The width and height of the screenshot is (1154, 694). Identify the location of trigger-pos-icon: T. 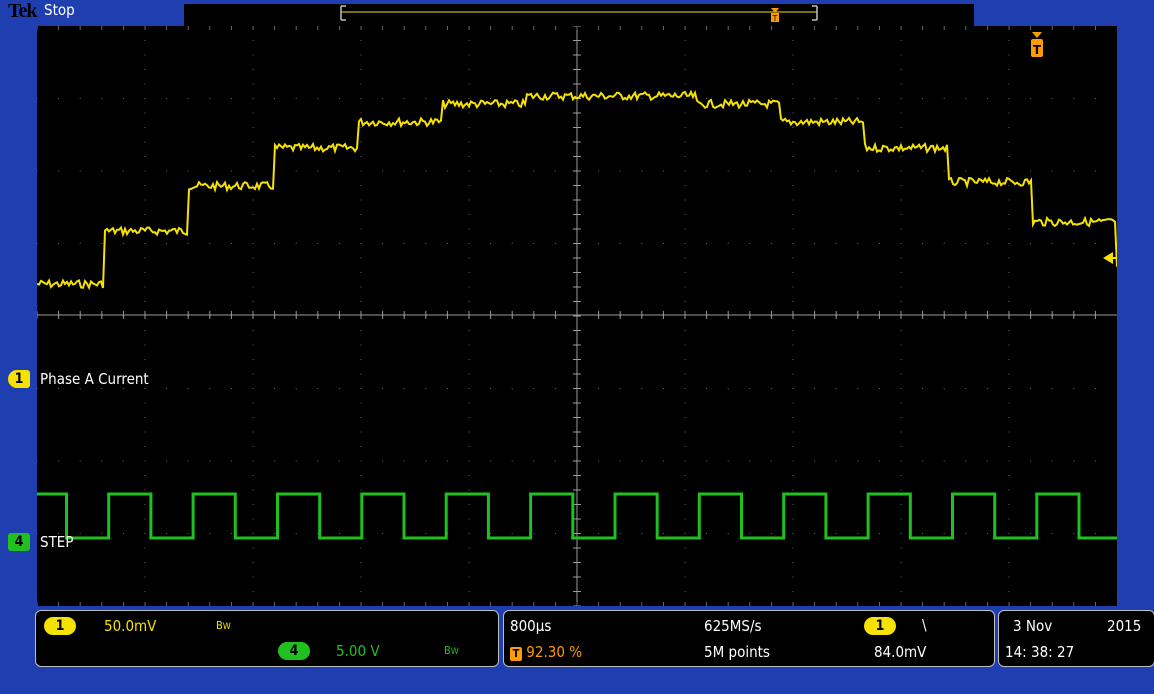
(516, 654).